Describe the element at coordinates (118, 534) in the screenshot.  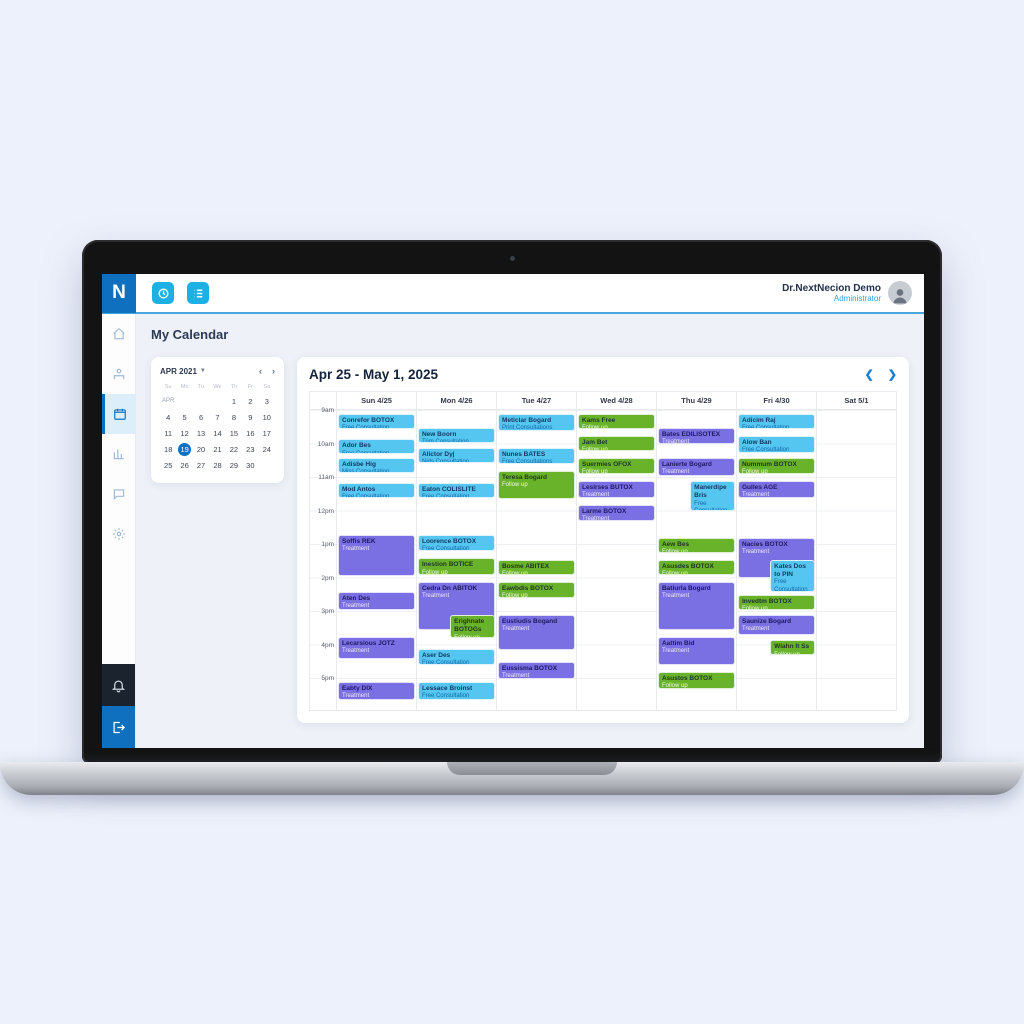
I see `sidebar-item-settings` at that location.